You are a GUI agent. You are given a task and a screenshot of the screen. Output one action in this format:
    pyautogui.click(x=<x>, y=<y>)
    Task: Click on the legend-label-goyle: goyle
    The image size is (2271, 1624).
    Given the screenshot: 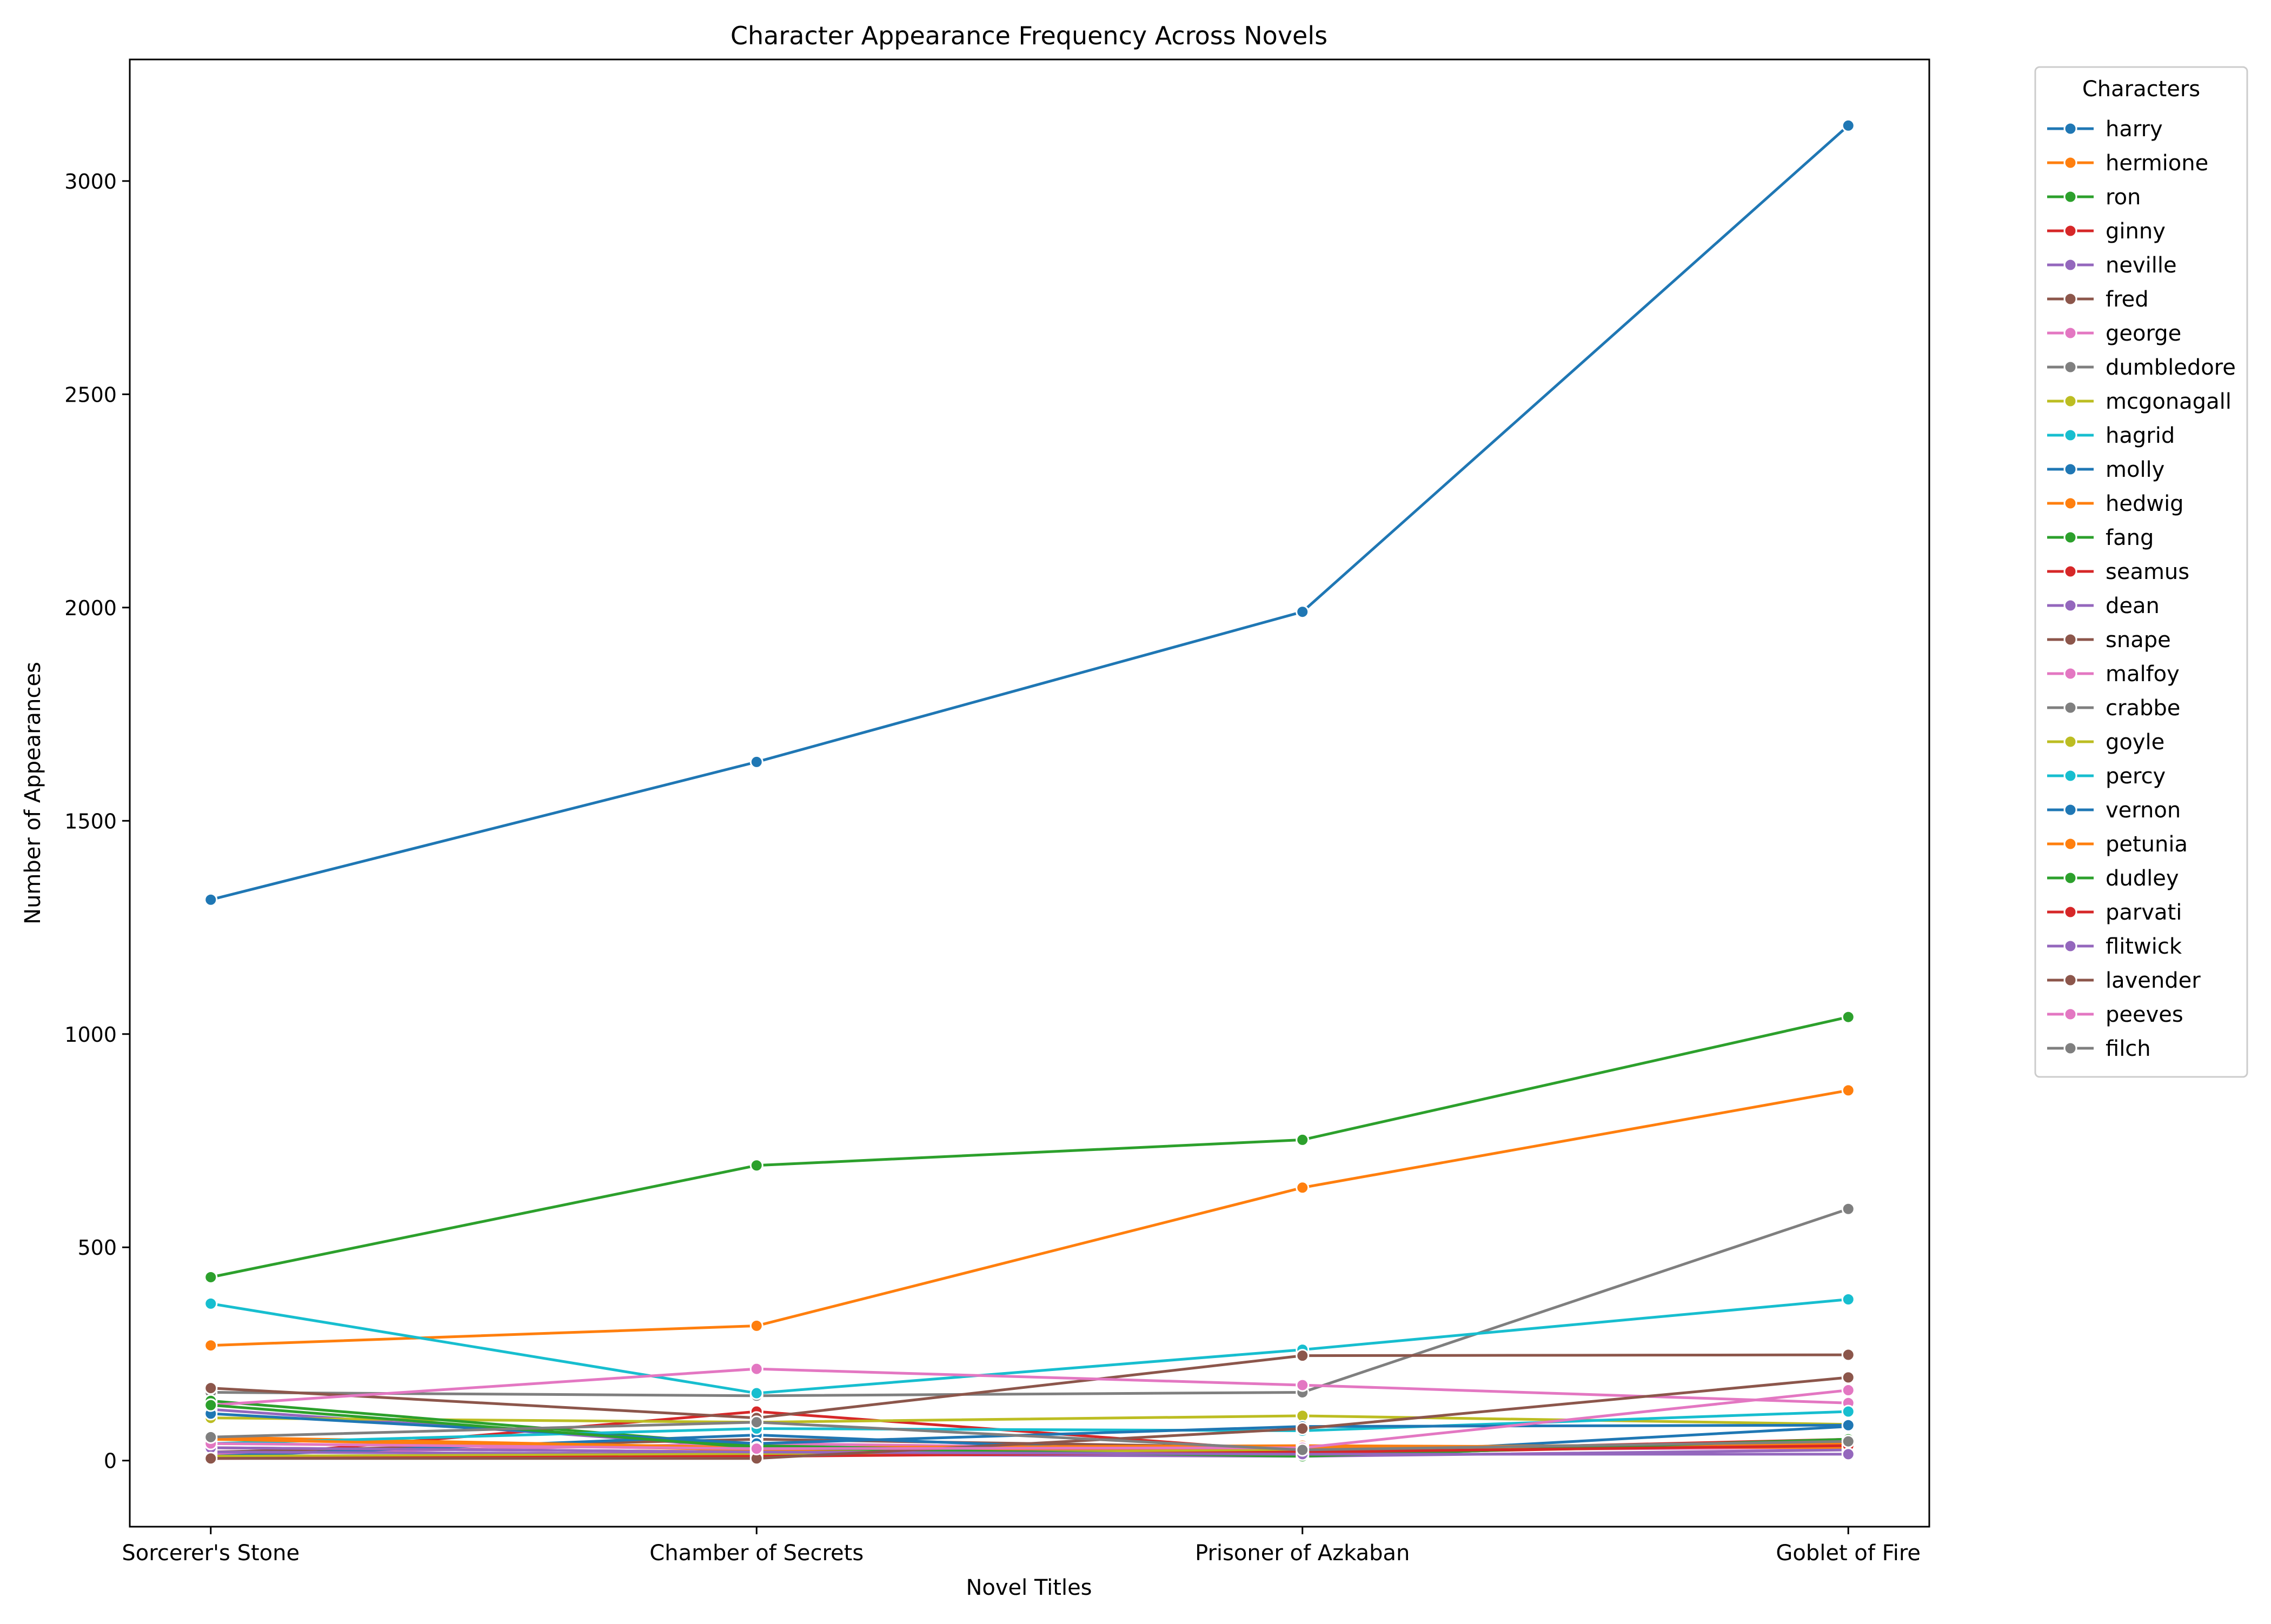 What is the action you would take?
    pyautogui.click(x=2135, y=743)
    